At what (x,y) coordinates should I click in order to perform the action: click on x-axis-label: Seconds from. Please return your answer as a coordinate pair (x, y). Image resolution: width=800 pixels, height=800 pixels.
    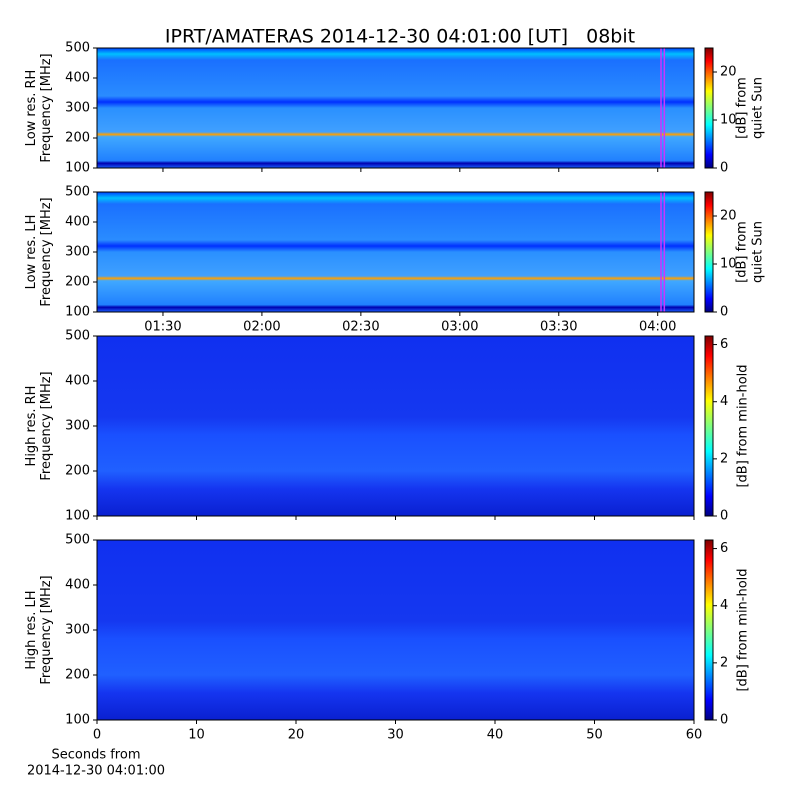
    Looking at the image, I should click on (95, 755).